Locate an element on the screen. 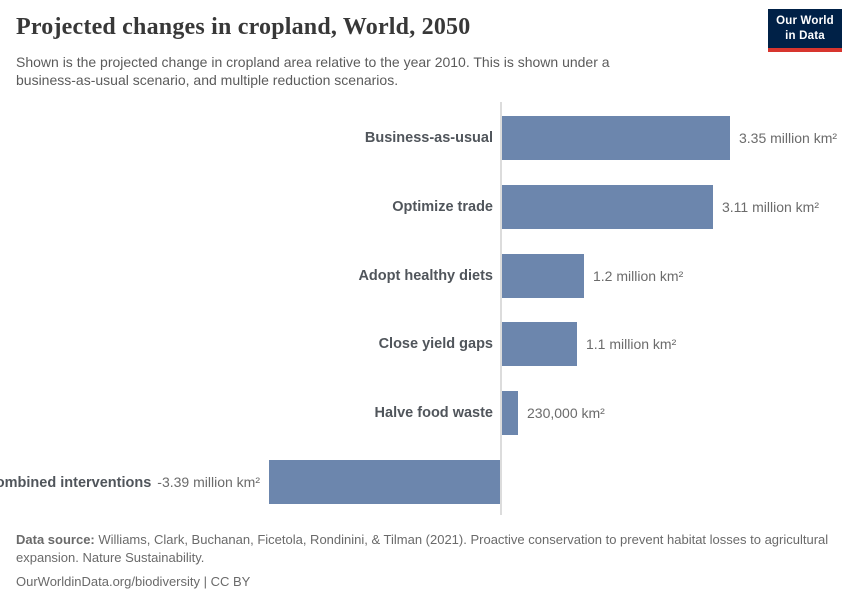 This screenshot has width=850, height=600. value-label: 3.35 million km² is located at coordinates (788, 138).